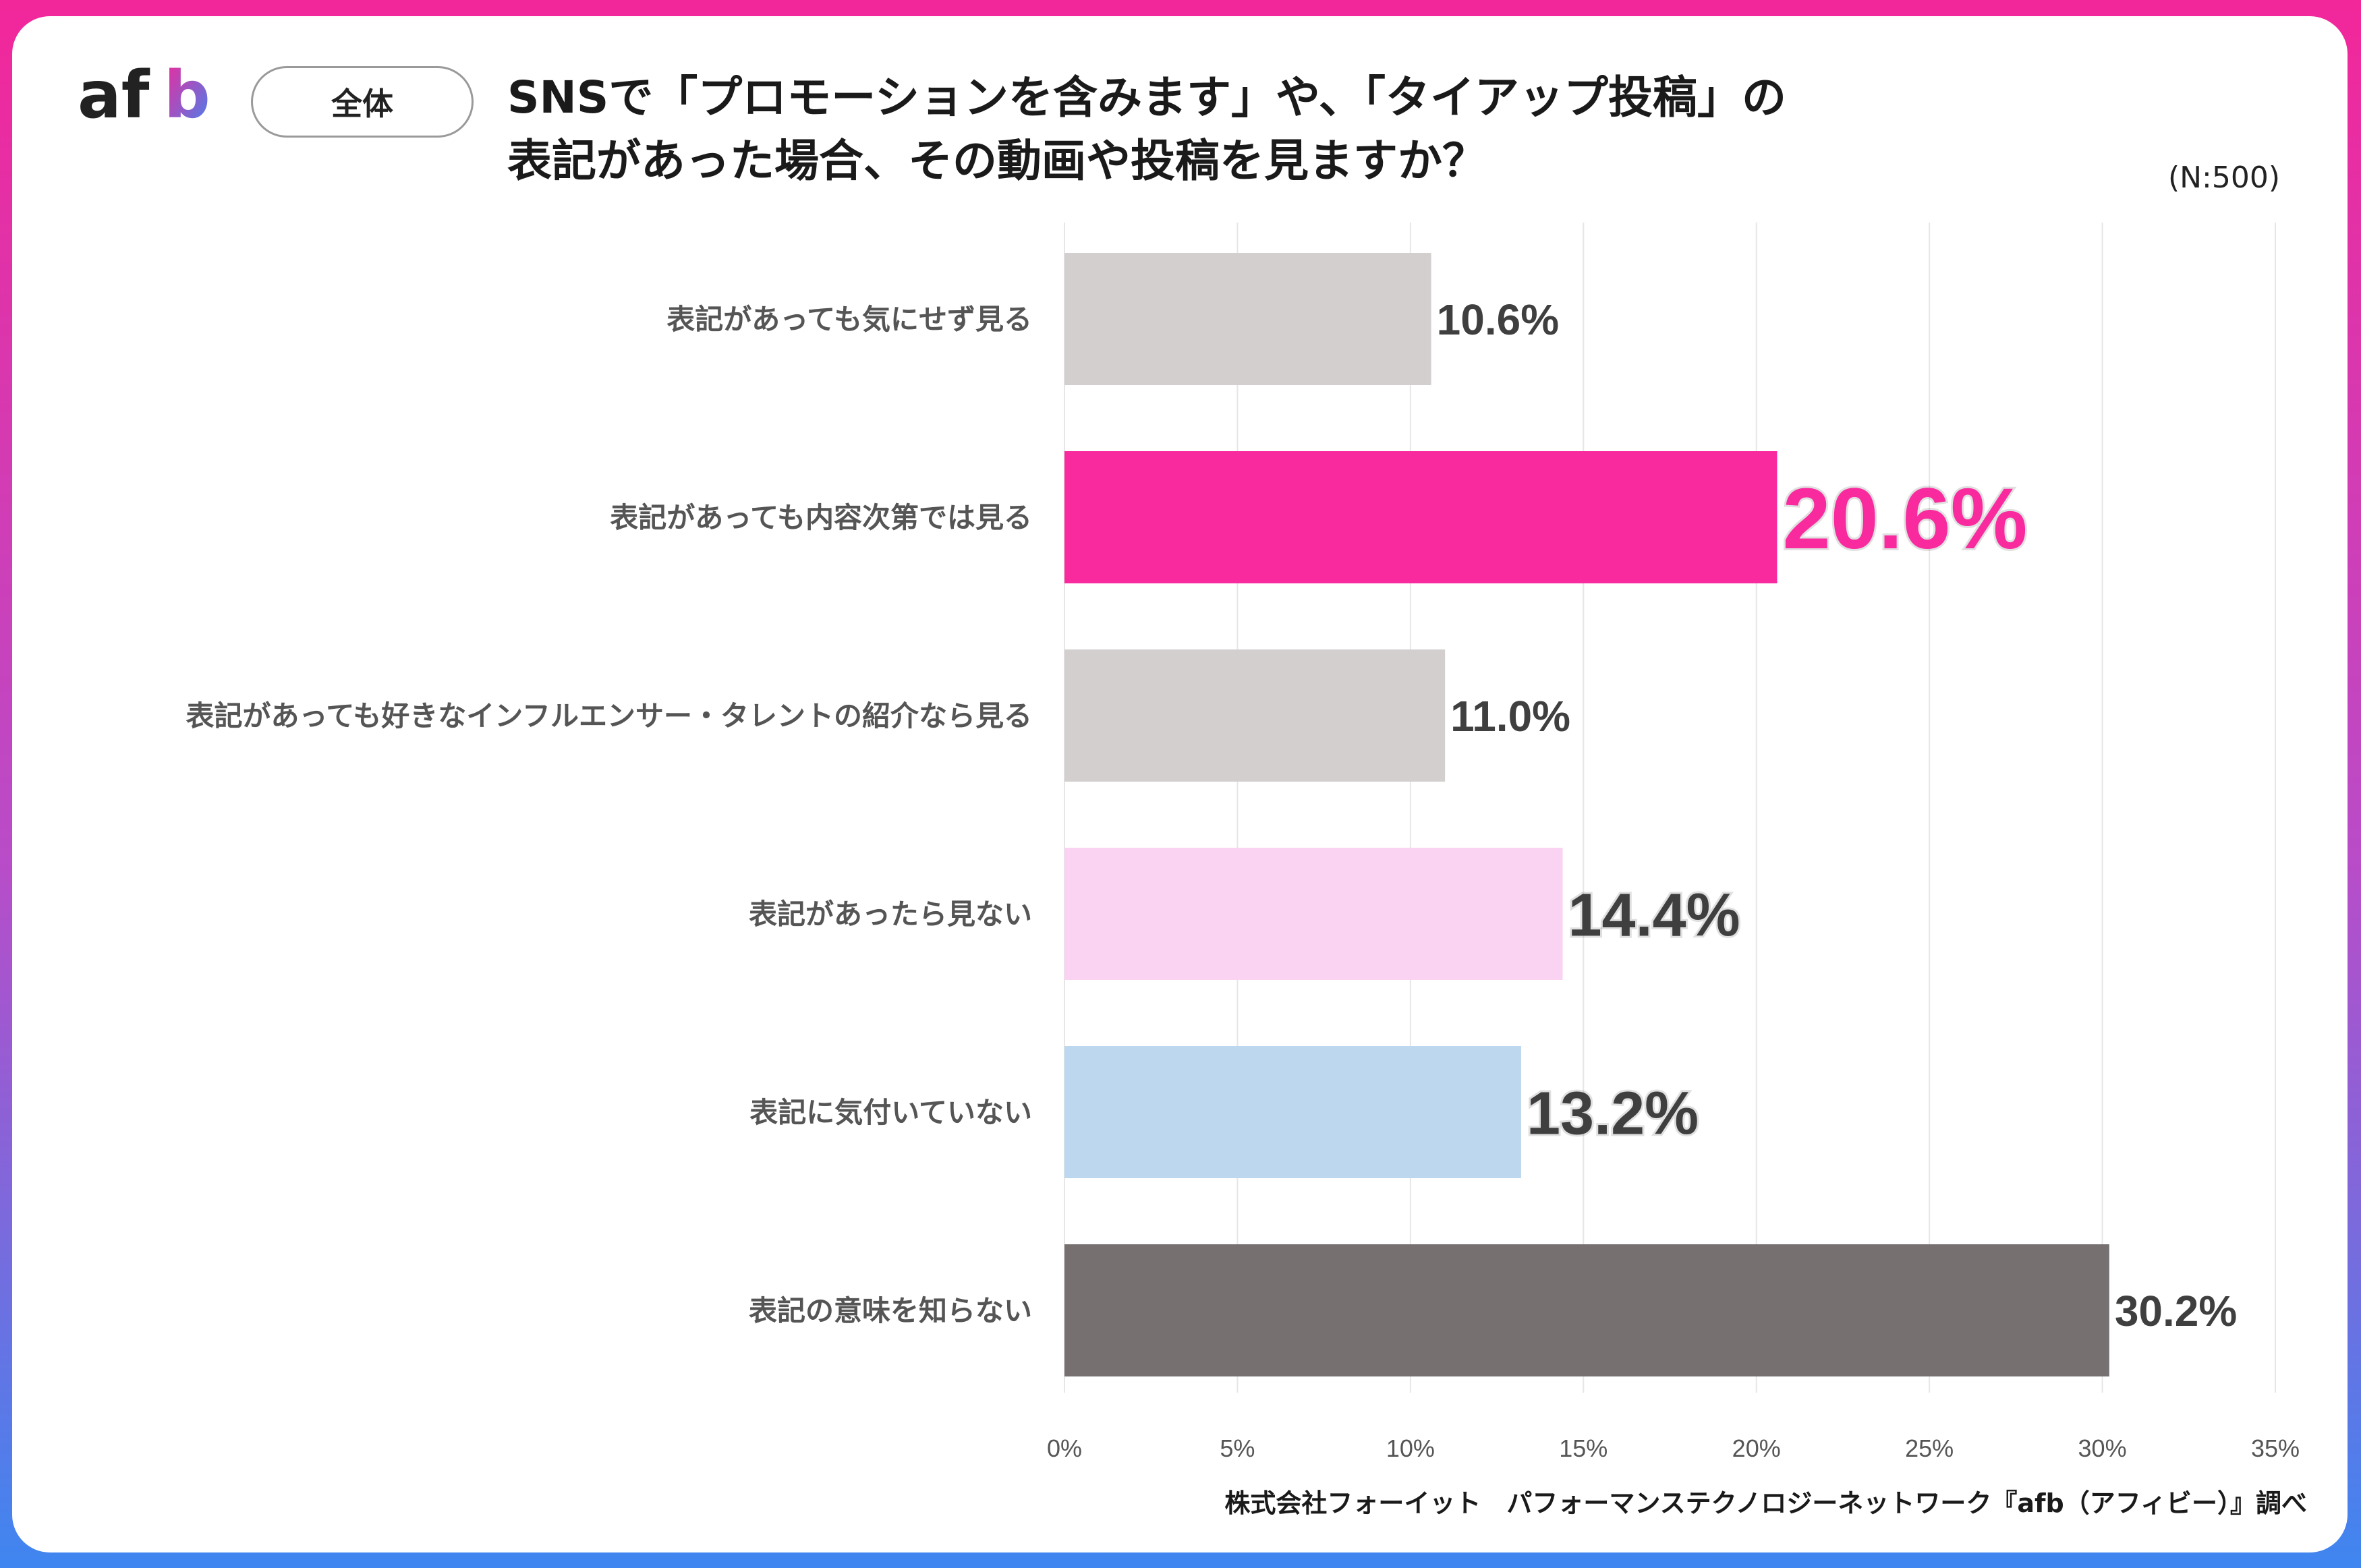  I want to click on segment-badge: 全体, so click(362, 102).